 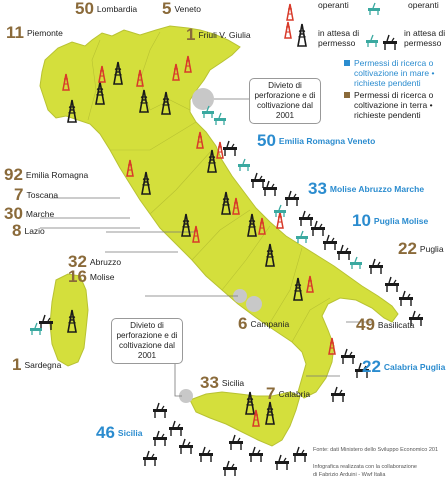 What do you see at coordinates (28, 230) in the screenshot?
I see `land-label-lazio: 8 Lazio` at bounding box center [28, 230].